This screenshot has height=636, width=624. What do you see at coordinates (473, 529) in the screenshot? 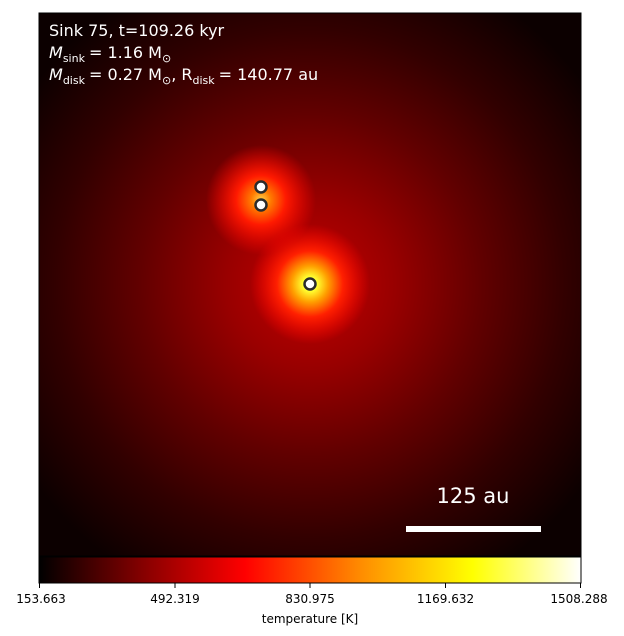
I see `scale-bar-line` at bounding box center [473, 529].